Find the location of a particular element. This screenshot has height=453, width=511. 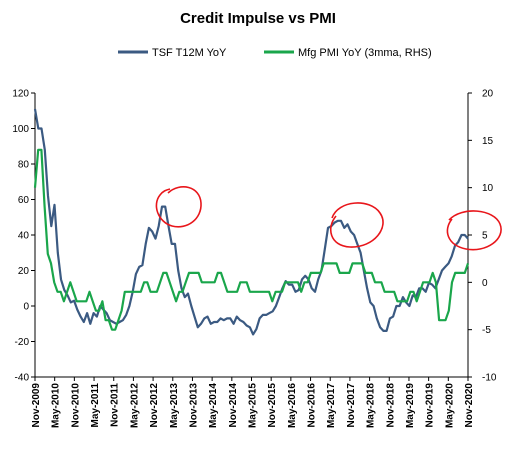

x-tick-label: Nov-2016 is located at coordinates (312, 405).